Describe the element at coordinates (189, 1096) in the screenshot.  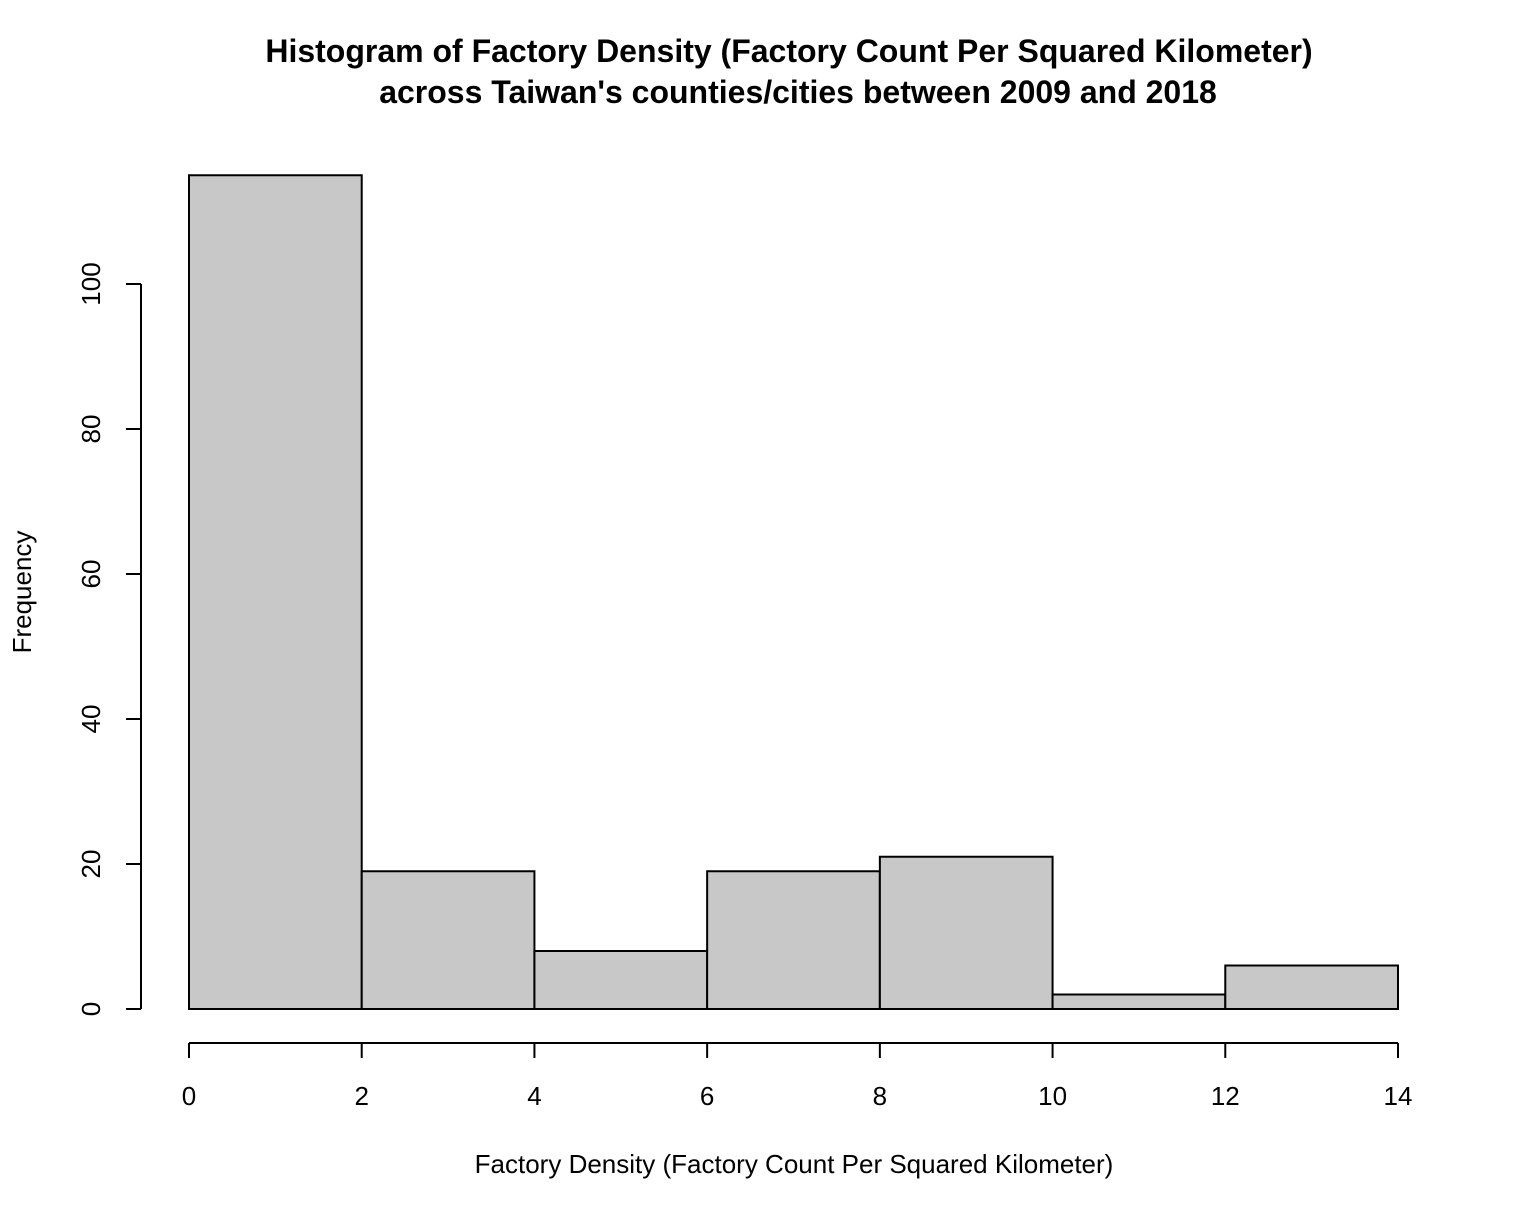
I see `x-tick-label-0: 0` at that location.